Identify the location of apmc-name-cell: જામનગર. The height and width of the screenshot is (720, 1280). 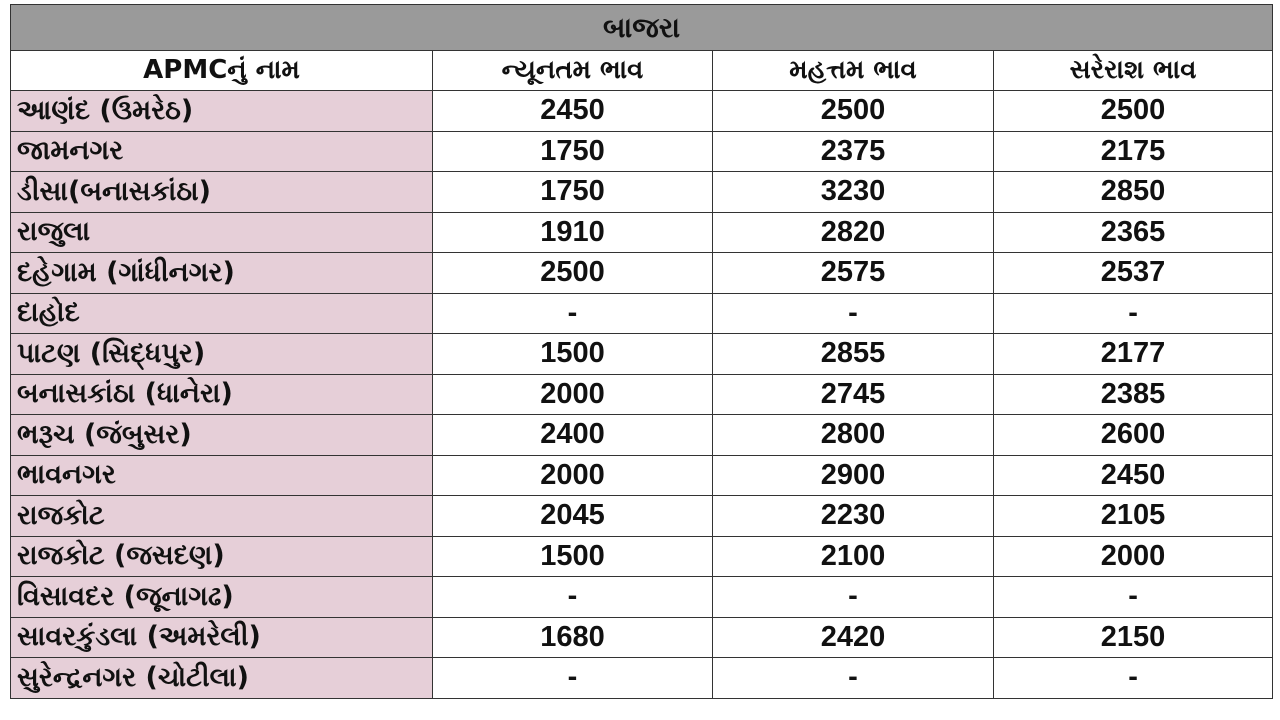
(221, 151).